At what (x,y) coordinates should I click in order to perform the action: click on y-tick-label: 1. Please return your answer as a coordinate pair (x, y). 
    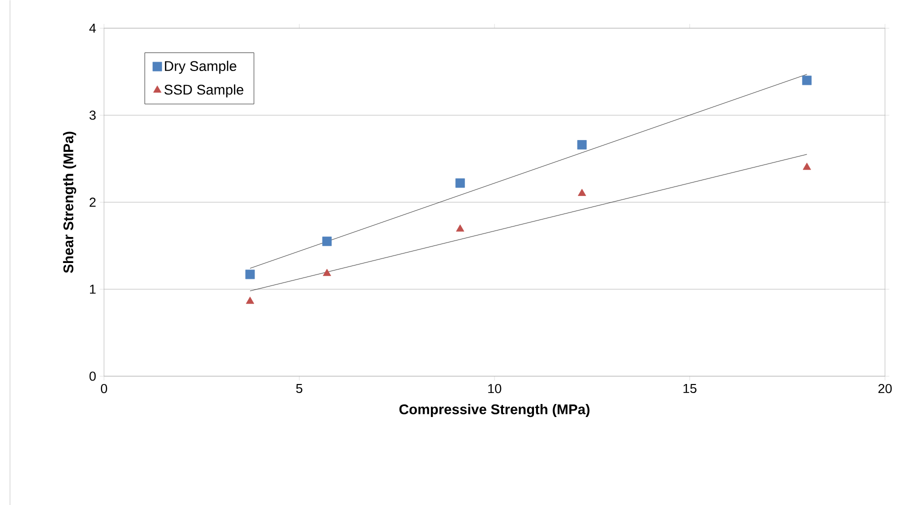
    Looking at the image, I should click on (93, 289).